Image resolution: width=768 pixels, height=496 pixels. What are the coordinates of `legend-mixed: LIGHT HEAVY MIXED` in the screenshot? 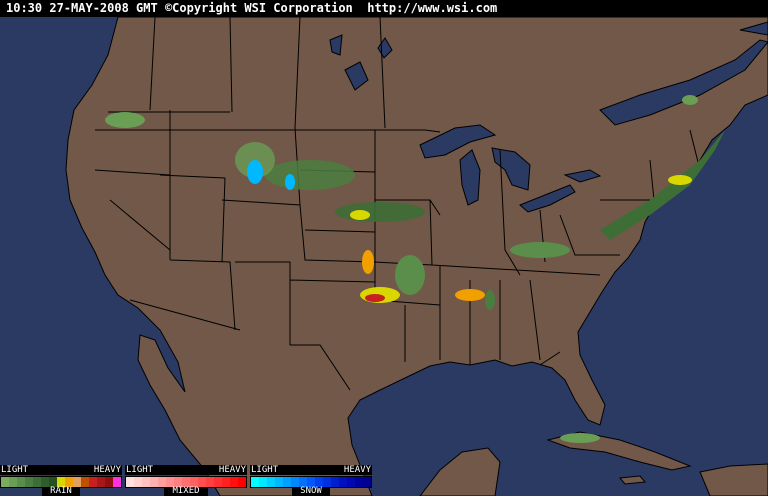 It's located at (186, 480).